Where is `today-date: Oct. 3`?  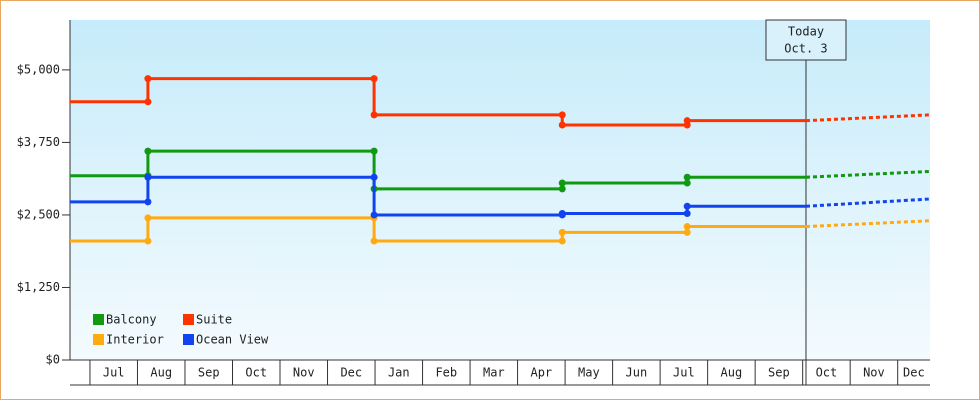 today-date: Oct. 3 is located at coordinates (805, 49).